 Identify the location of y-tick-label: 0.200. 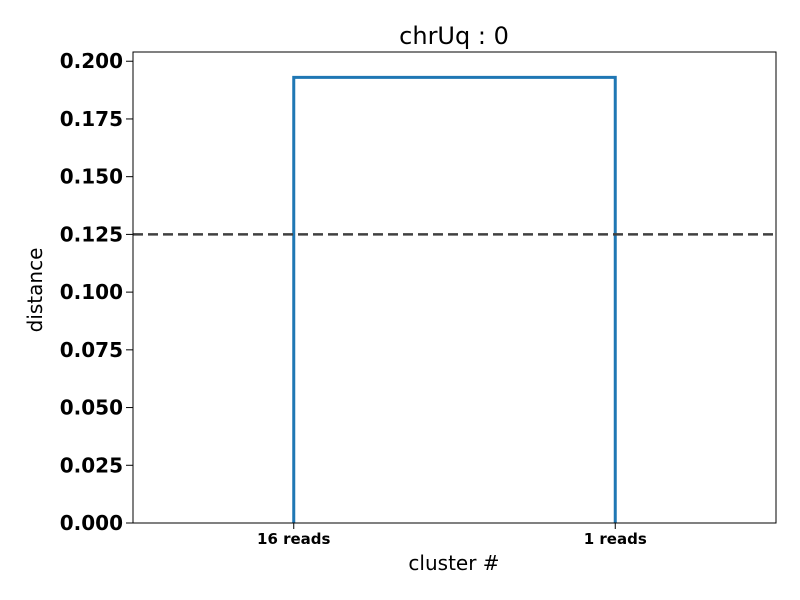
(91, 61).